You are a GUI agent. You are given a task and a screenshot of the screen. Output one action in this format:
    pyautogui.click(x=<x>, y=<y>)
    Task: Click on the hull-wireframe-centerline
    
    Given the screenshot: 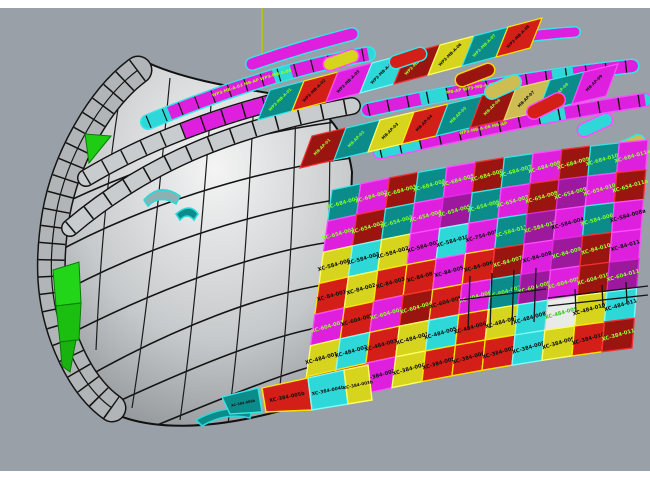 What is the action you would take?
    pyautogui.click(x=94, y=239)
    